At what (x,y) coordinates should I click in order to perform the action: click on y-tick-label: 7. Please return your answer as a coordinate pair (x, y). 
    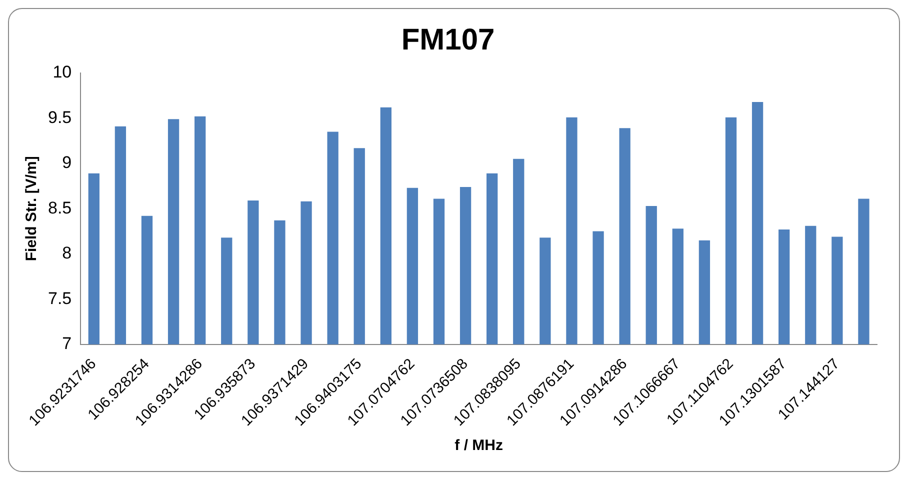
    Looking at the image, I should click on (67, 344).